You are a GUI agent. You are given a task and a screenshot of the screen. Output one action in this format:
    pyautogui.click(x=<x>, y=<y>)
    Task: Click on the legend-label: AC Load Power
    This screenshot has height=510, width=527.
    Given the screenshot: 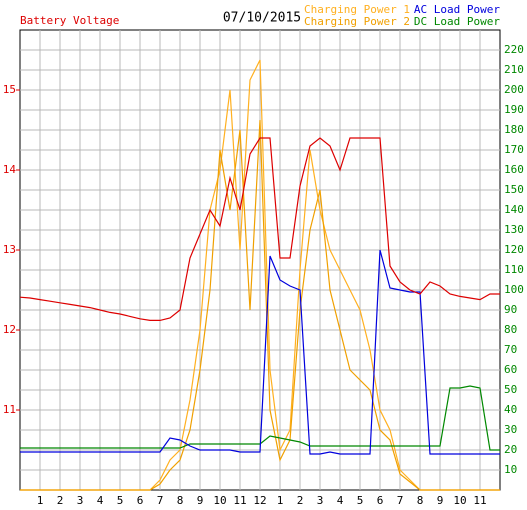 What is the action you would take?
    pyautogui.click(x=457, y=9)
    